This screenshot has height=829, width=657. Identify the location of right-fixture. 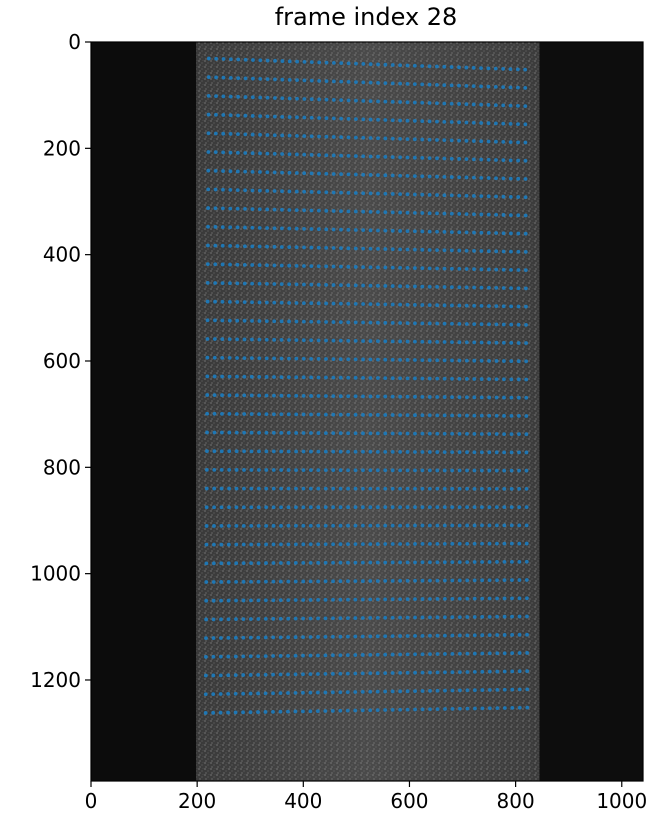
(591, 411).